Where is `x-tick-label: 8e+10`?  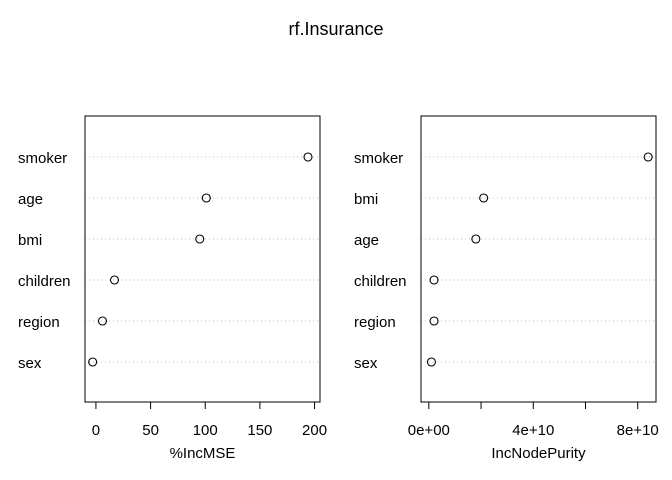
x-tick-label: 8e+10 is located at coordinates (638, 430).